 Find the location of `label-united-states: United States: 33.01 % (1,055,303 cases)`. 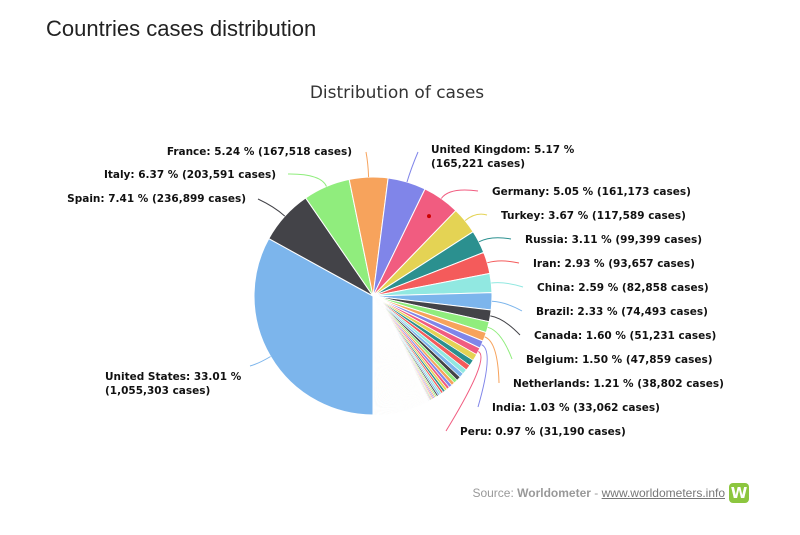

label-united-states: United States: 33.01 % (1,055,303 cases) is located at coordinates (173, 384).